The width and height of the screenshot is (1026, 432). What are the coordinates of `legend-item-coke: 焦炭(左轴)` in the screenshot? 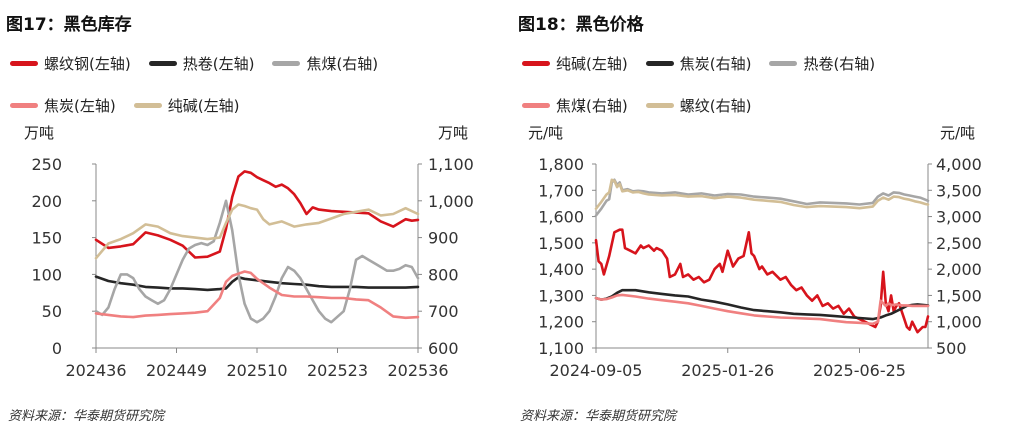 It's located at (63, 105).